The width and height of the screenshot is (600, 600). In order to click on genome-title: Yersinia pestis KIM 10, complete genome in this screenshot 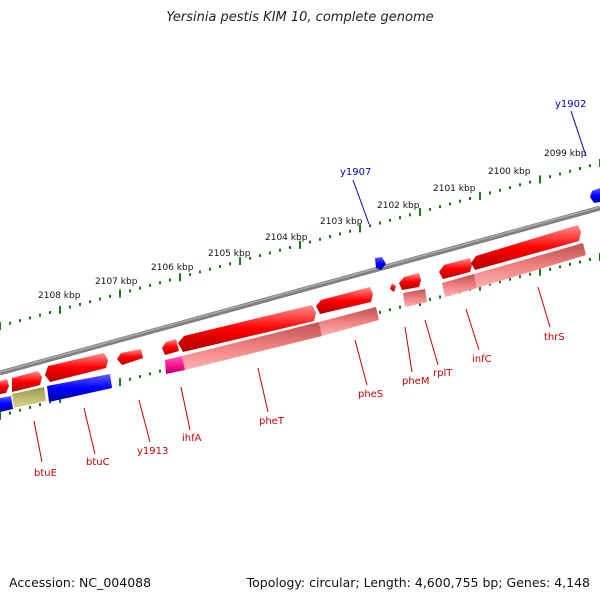, I will do `click(300, 17)`.